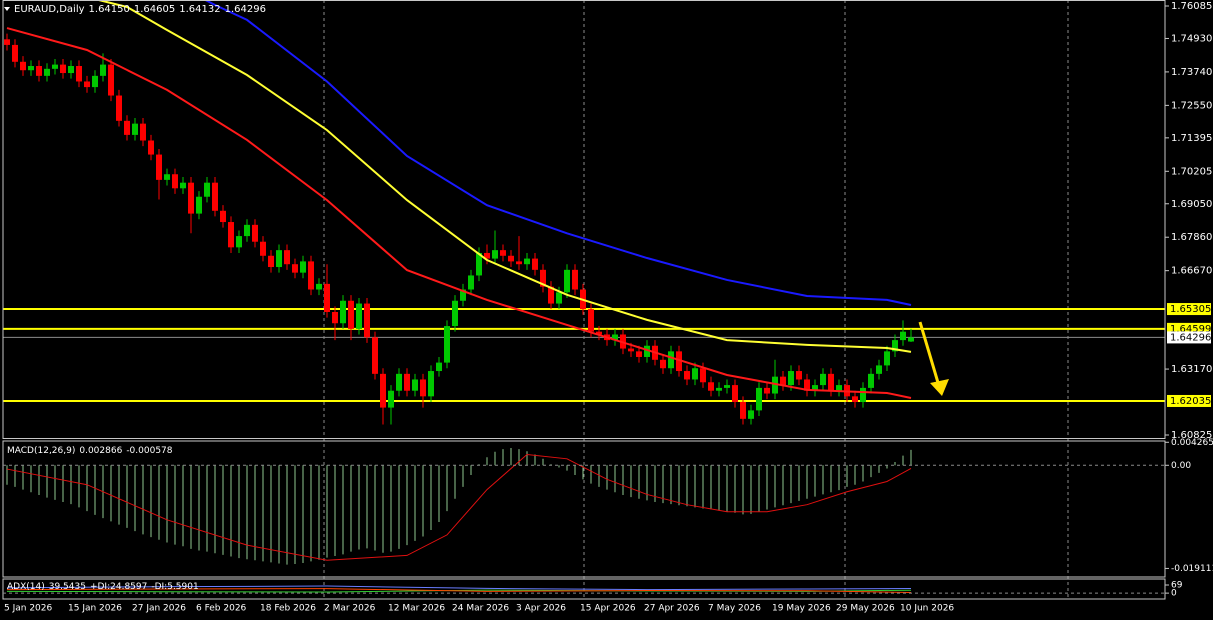 The image size is (1213, 620). Describe the element at coordinates (1191, 237) in the screenshot. I see `y-tick-label: 1.67860` at that location.